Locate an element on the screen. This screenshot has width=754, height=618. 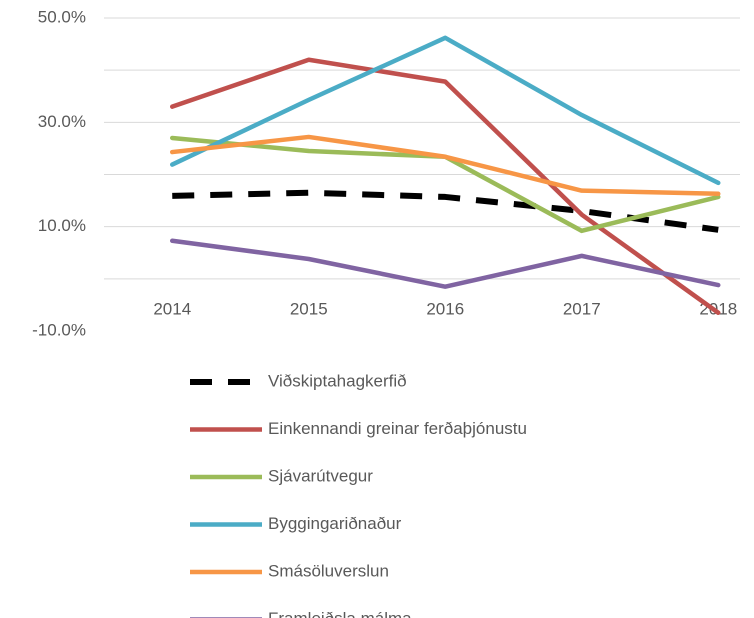
legend-label: Einkennandi greinar ferðaþjónustu is located at coordinates (397, 428).